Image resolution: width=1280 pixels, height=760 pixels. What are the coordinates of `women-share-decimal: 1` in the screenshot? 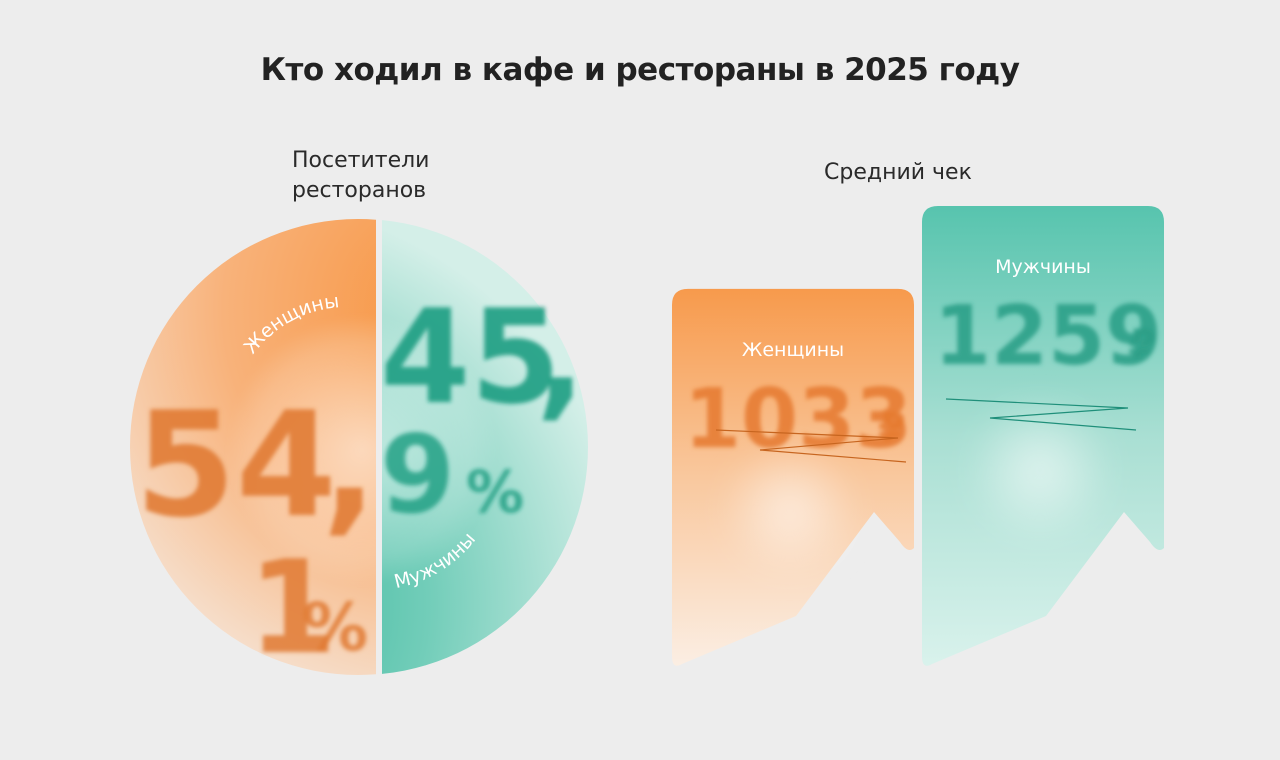 It's located at (292, 608).